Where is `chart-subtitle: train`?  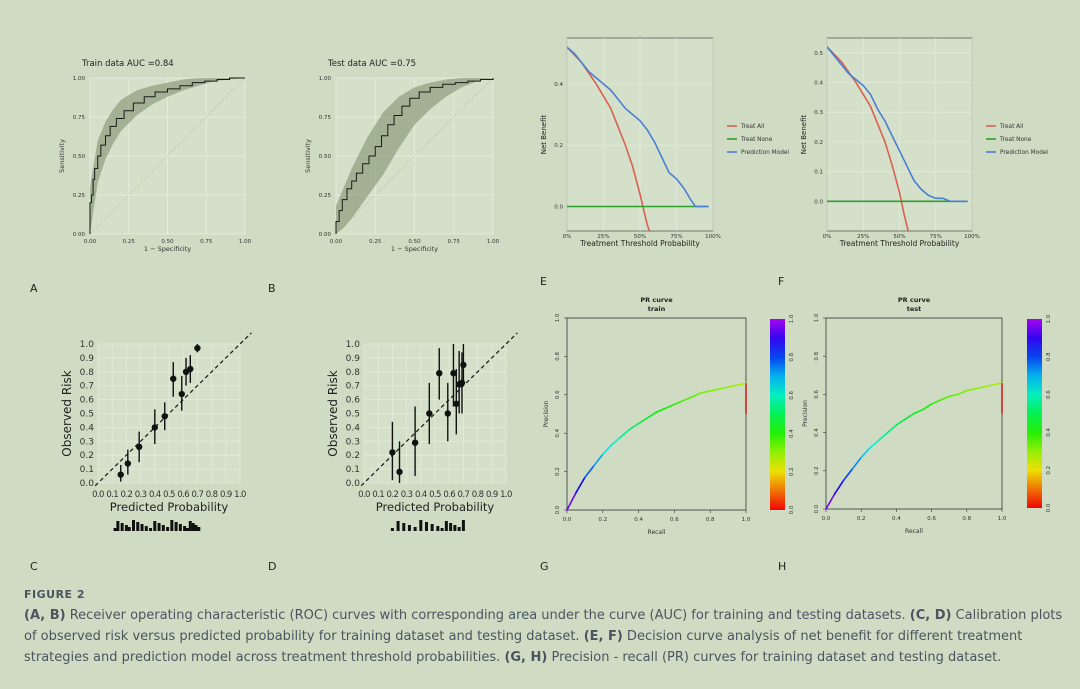
chart-subtitle: train is located at coordinates (657, 309).